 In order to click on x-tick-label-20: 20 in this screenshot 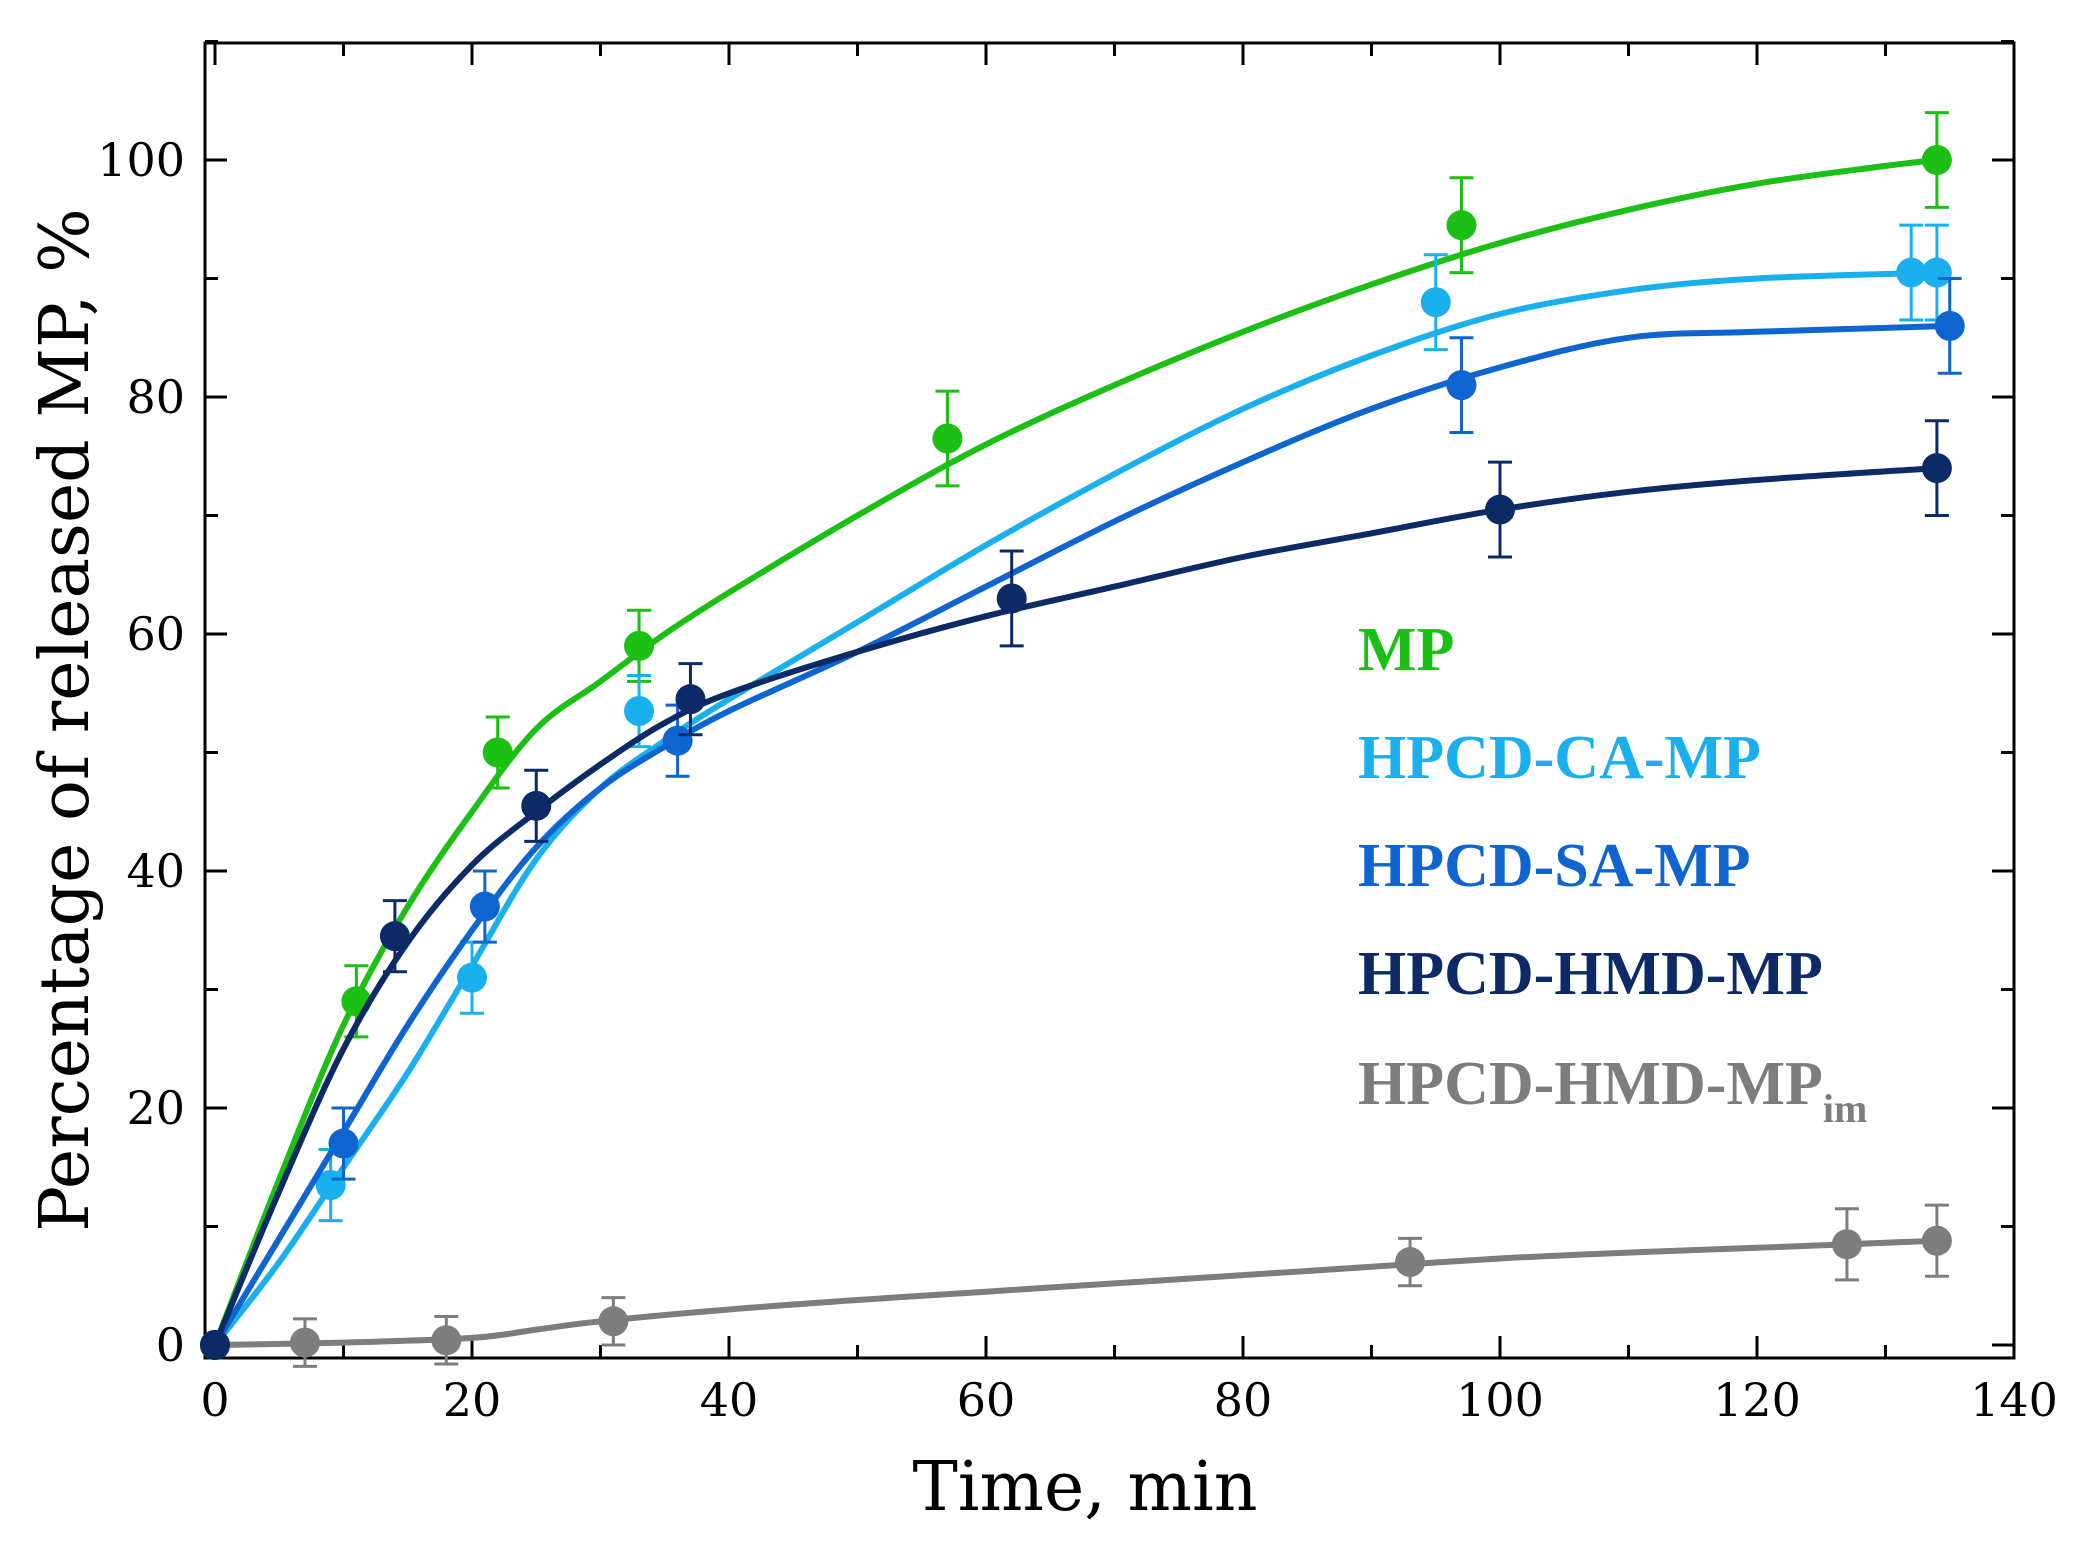, I will do `click(472, 1400)`.